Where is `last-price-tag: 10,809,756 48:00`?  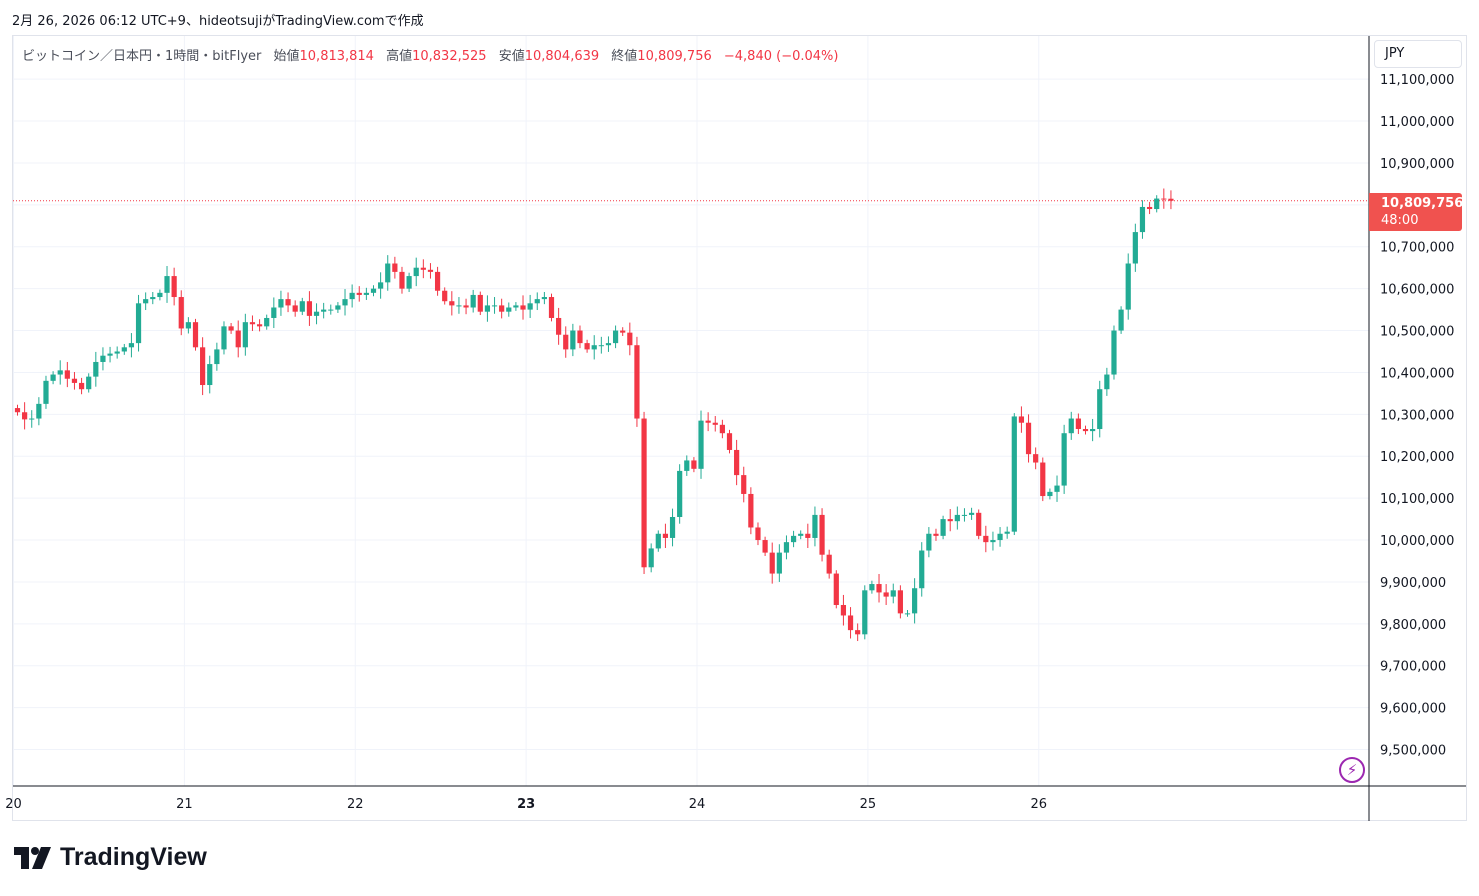 last-price-tag: 10,809,756 48:00 is located at coordinates (1416, 212).